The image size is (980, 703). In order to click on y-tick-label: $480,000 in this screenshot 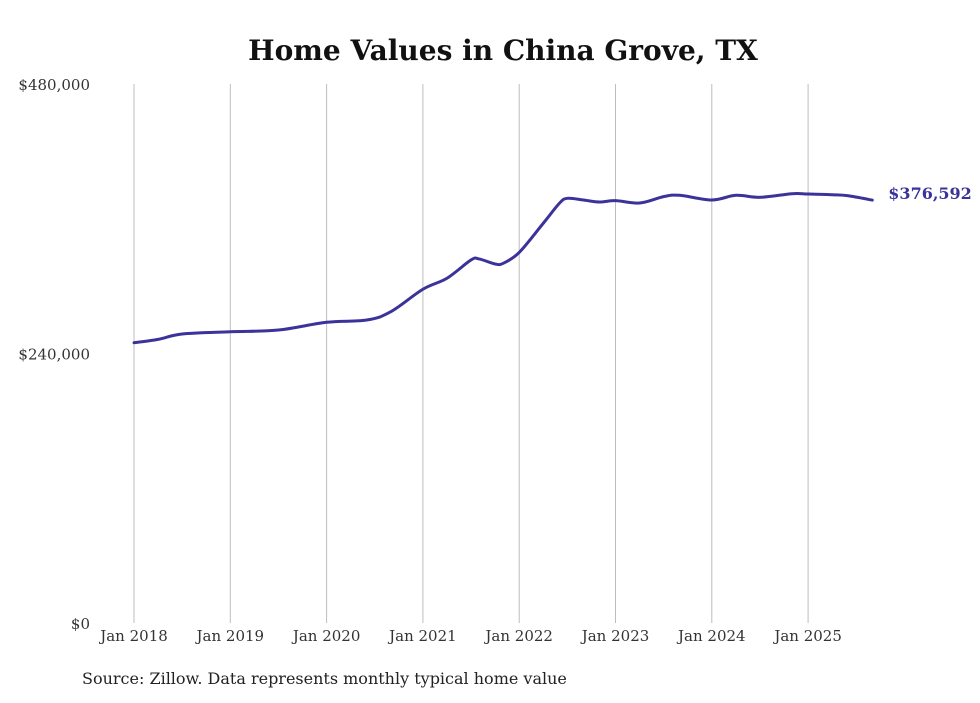, I will do `click(54, 85)`.